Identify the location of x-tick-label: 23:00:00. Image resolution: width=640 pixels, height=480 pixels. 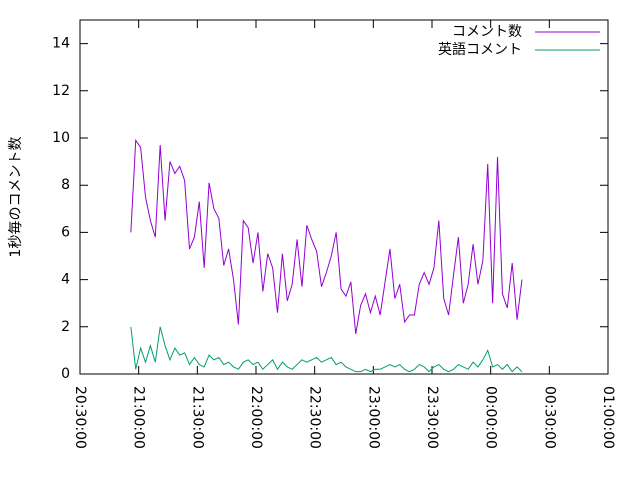
(373, 417).